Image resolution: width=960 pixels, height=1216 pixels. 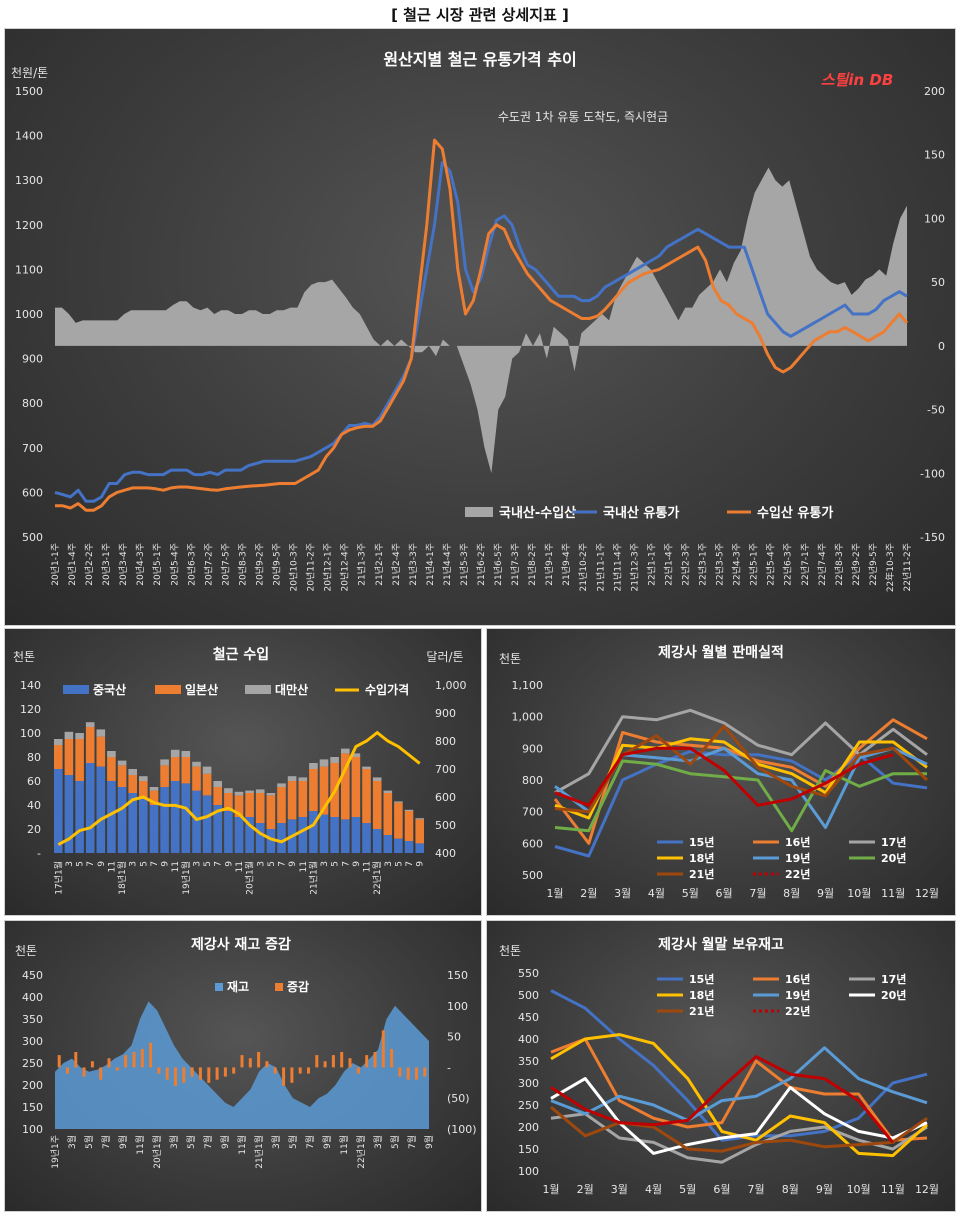 What do you see at coordinates (219, 987) in the screenshot?
I see `legend-swatch` at bounding box center [219, 987].